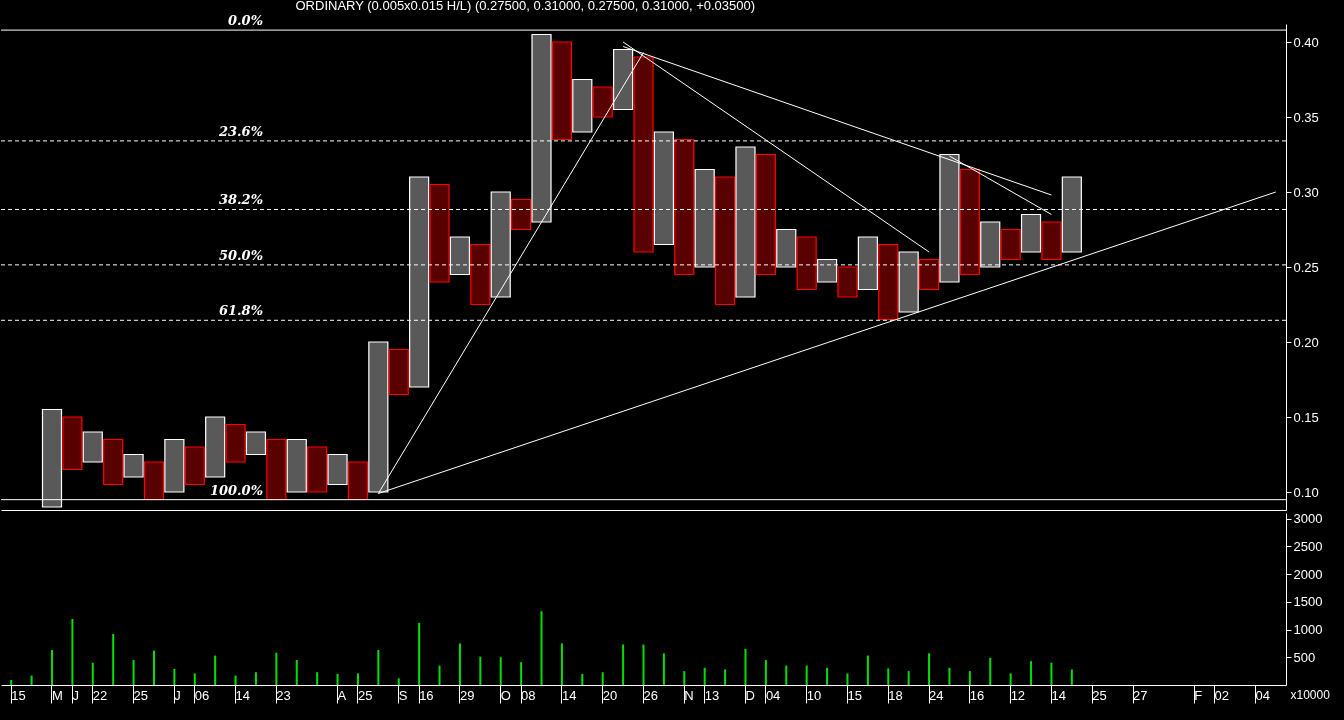 The height and width of the screenshot is (720, 1344). I want to click on x-tick-label: O, so click(505, 695).